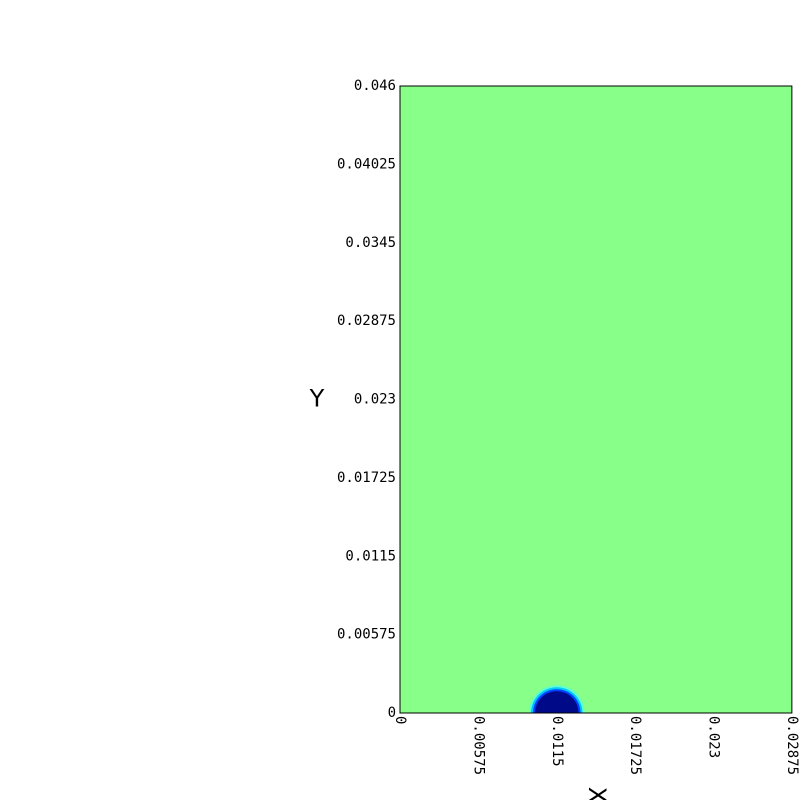 This screenshot has width=800, height=800. I want to click on y-tick-label: 0.04025, so click(366, 164).